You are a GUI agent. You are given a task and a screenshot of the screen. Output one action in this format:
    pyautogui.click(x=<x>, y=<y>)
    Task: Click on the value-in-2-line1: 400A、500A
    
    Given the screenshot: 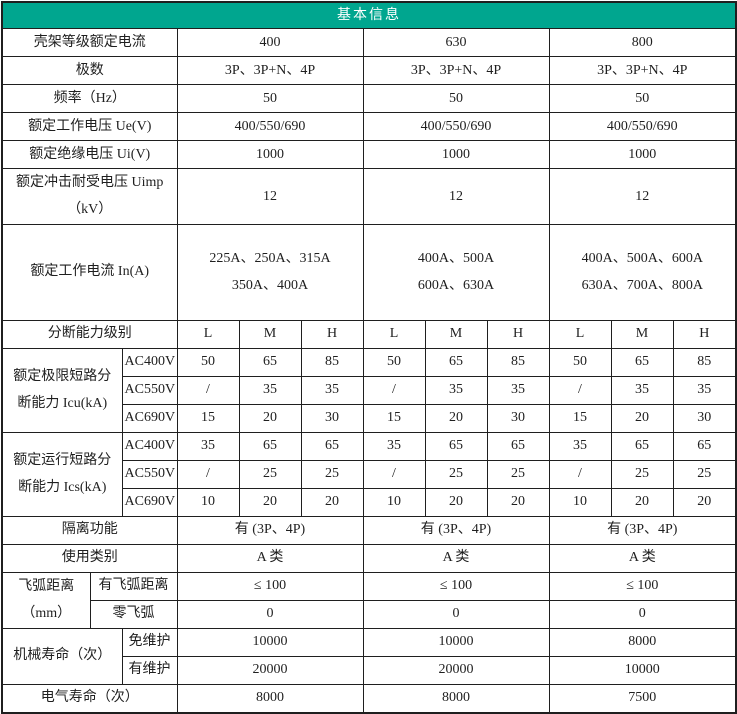 What is the action you would take?
    pyautogui.click(x=456, y=258)
    